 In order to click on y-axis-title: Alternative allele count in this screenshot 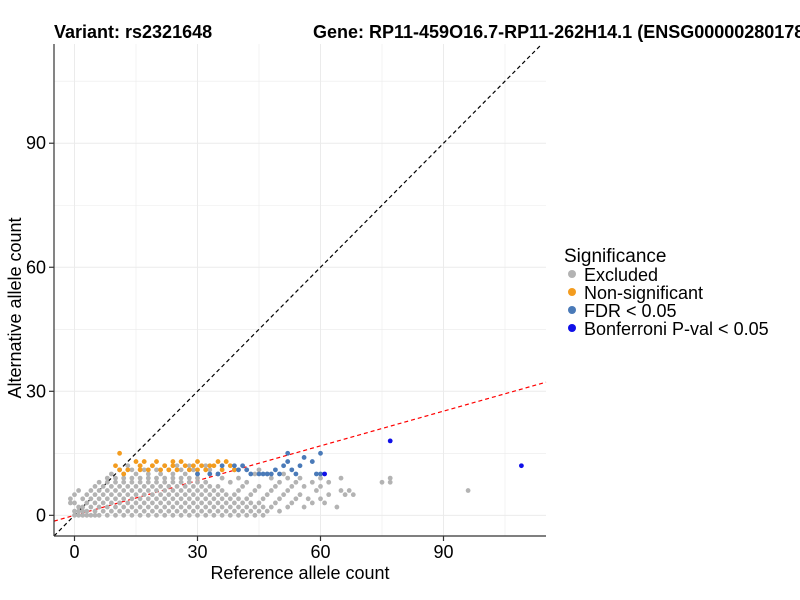, I will do `click(15, 307)`.